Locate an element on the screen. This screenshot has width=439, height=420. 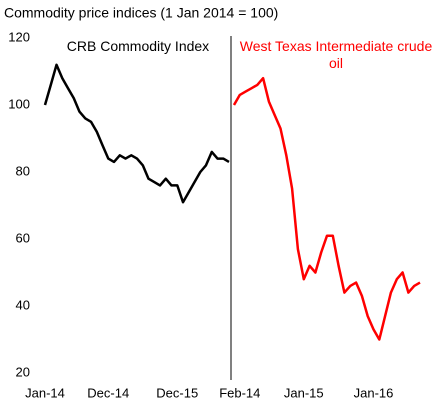
x-tick-label: Feb-14 is located at coordinates (239, 392).